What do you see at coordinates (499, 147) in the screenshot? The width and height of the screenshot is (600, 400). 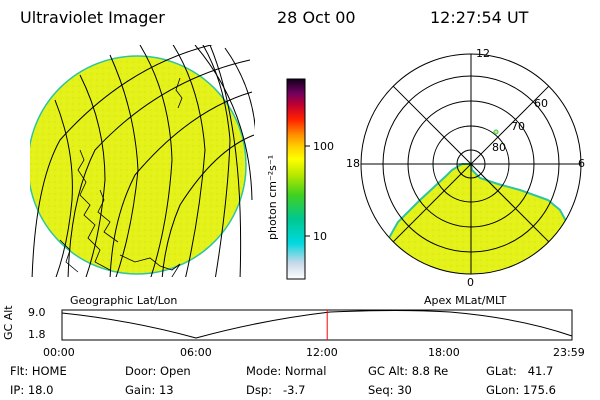 I see `lat-label-80: 80` at bounding box center [499, 147].